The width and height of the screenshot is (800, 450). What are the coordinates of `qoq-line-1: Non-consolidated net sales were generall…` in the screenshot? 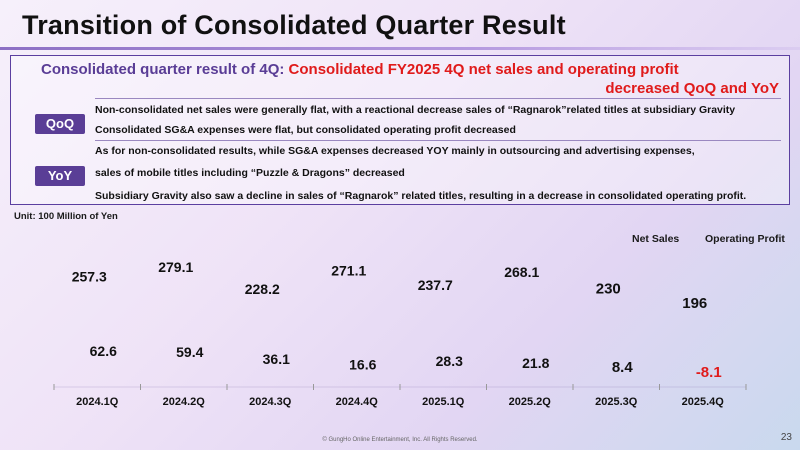 It's located at (415, 110).